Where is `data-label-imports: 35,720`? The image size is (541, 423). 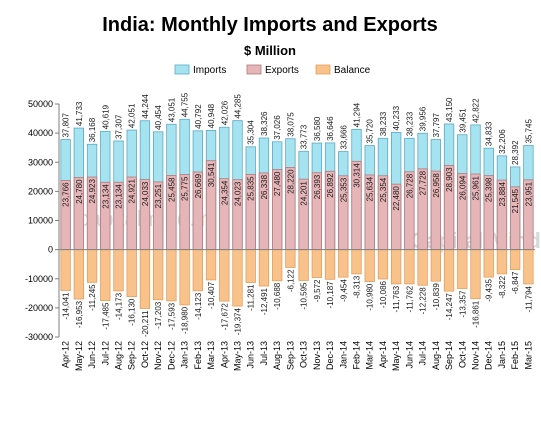 data-label-imports: 35,720 is located at coordinates (370, 131).